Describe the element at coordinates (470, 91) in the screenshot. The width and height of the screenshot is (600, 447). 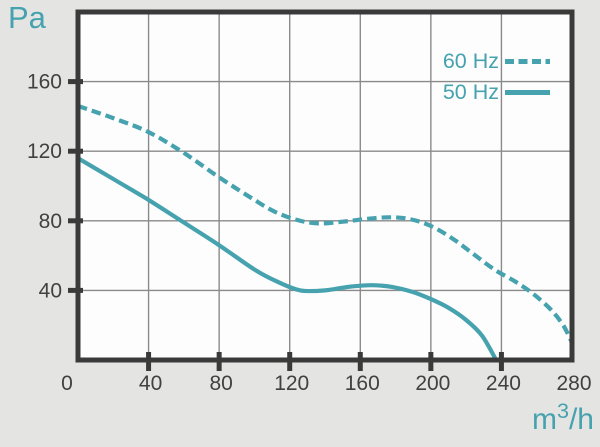
I see `legend-label-50hz: 50 Hz` at that location.